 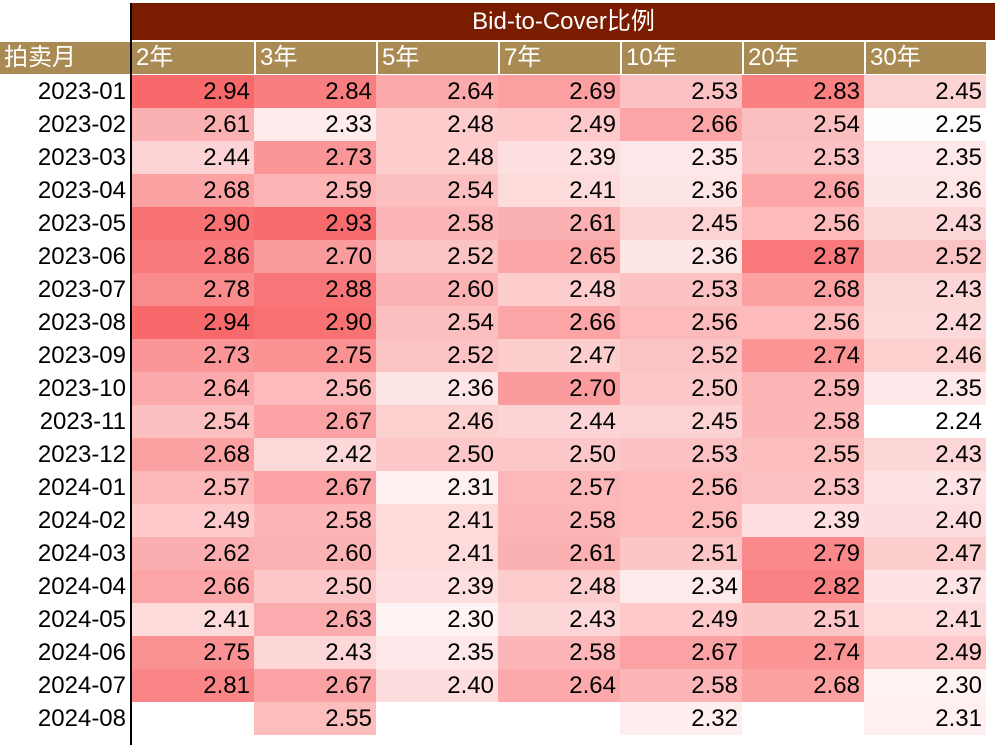 I want to click on heatmap-cell: 2.88, so click(x=315, y=289).